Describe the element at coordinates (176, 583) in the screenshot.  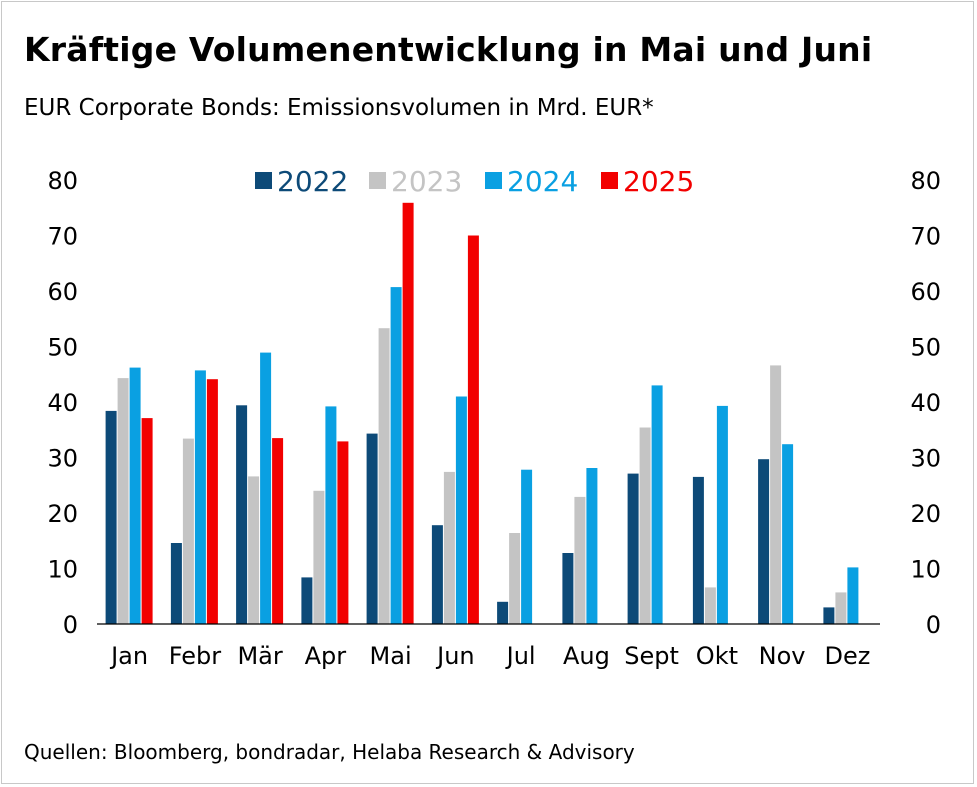
I see `bar-2022-Febr` at that location.